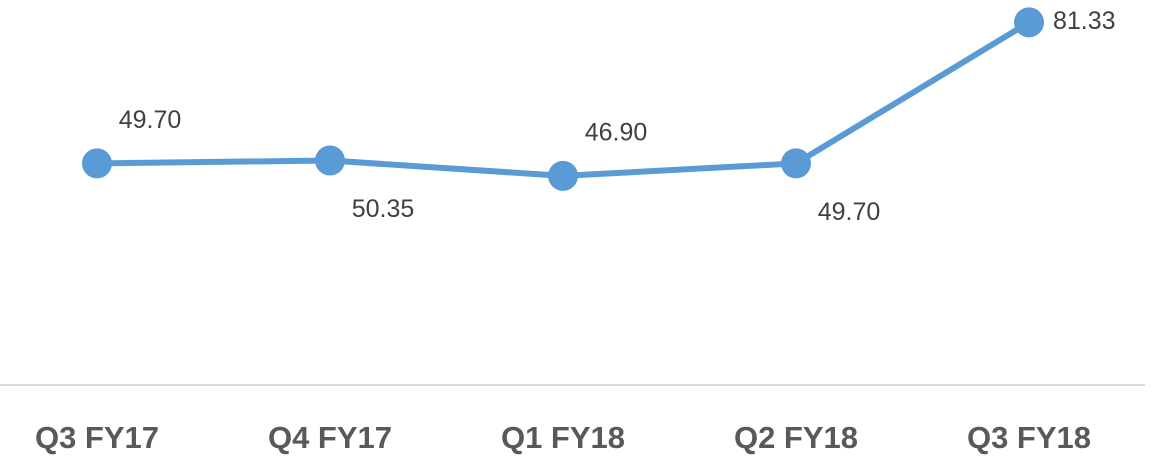 This screenshot has height=469, width=1152. What do you see at coordinates (796, 437) in the screenshot?
I see `x-tick-label: Q2 FY18` at bounding box center [796, 437].